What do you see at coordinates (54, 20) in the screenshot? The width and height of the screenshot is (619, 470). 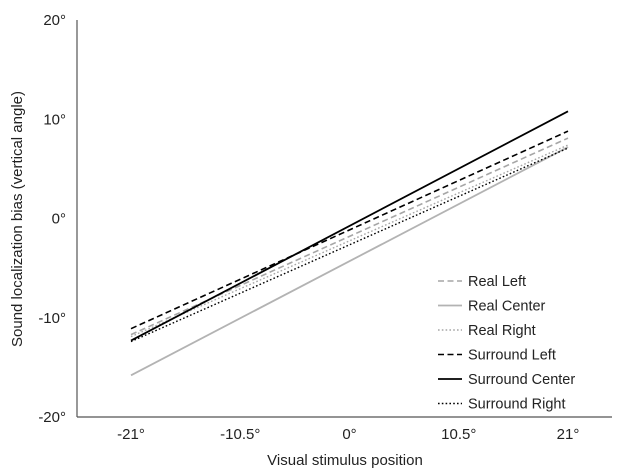 I see `y-tick-label: 20°` at bounding box center [54, 20].